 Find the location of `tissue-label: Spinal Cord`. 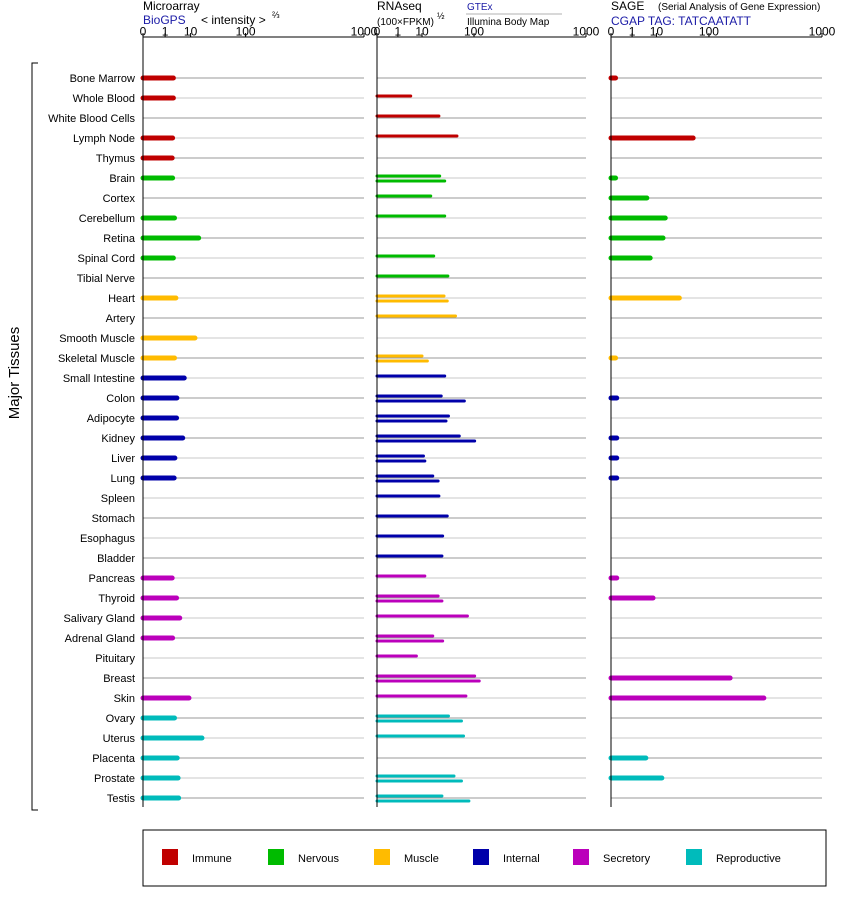

tissue-label: Spinal Cord is located at coordinates (106, 259).